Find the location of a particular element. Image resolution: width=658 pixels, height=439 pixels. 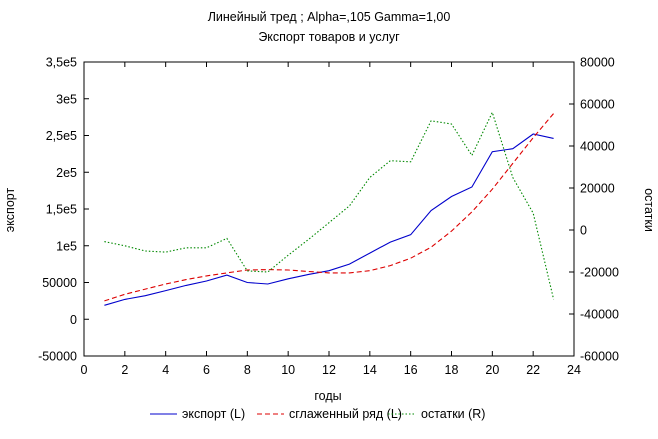

y-right-tick-label: 0 is located at coordinates (583, 231).